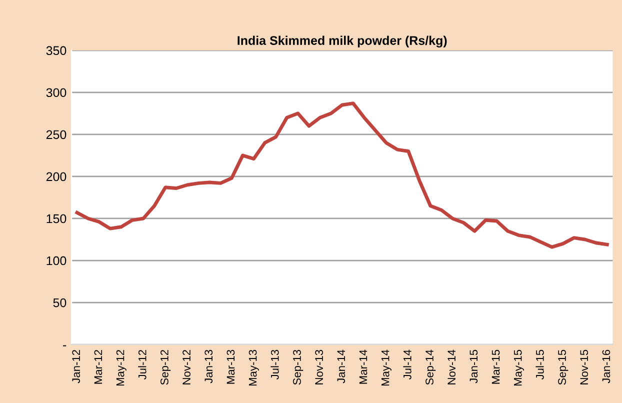 This screenshot has width=622, height=403. Describe the element at coordinates (319, 367) in the screenshot. I see `x-tick-label: Nov-13` at that location.